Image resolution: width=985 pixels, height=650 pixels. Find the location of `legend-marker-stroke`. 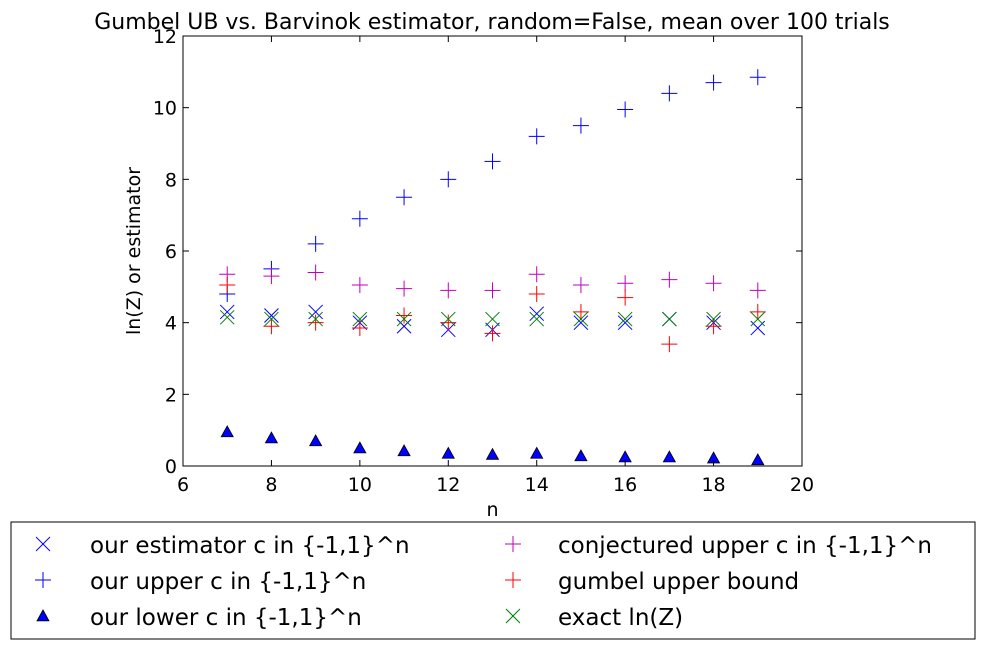

legend-marker-stroke is located at coordinates (513, 616).